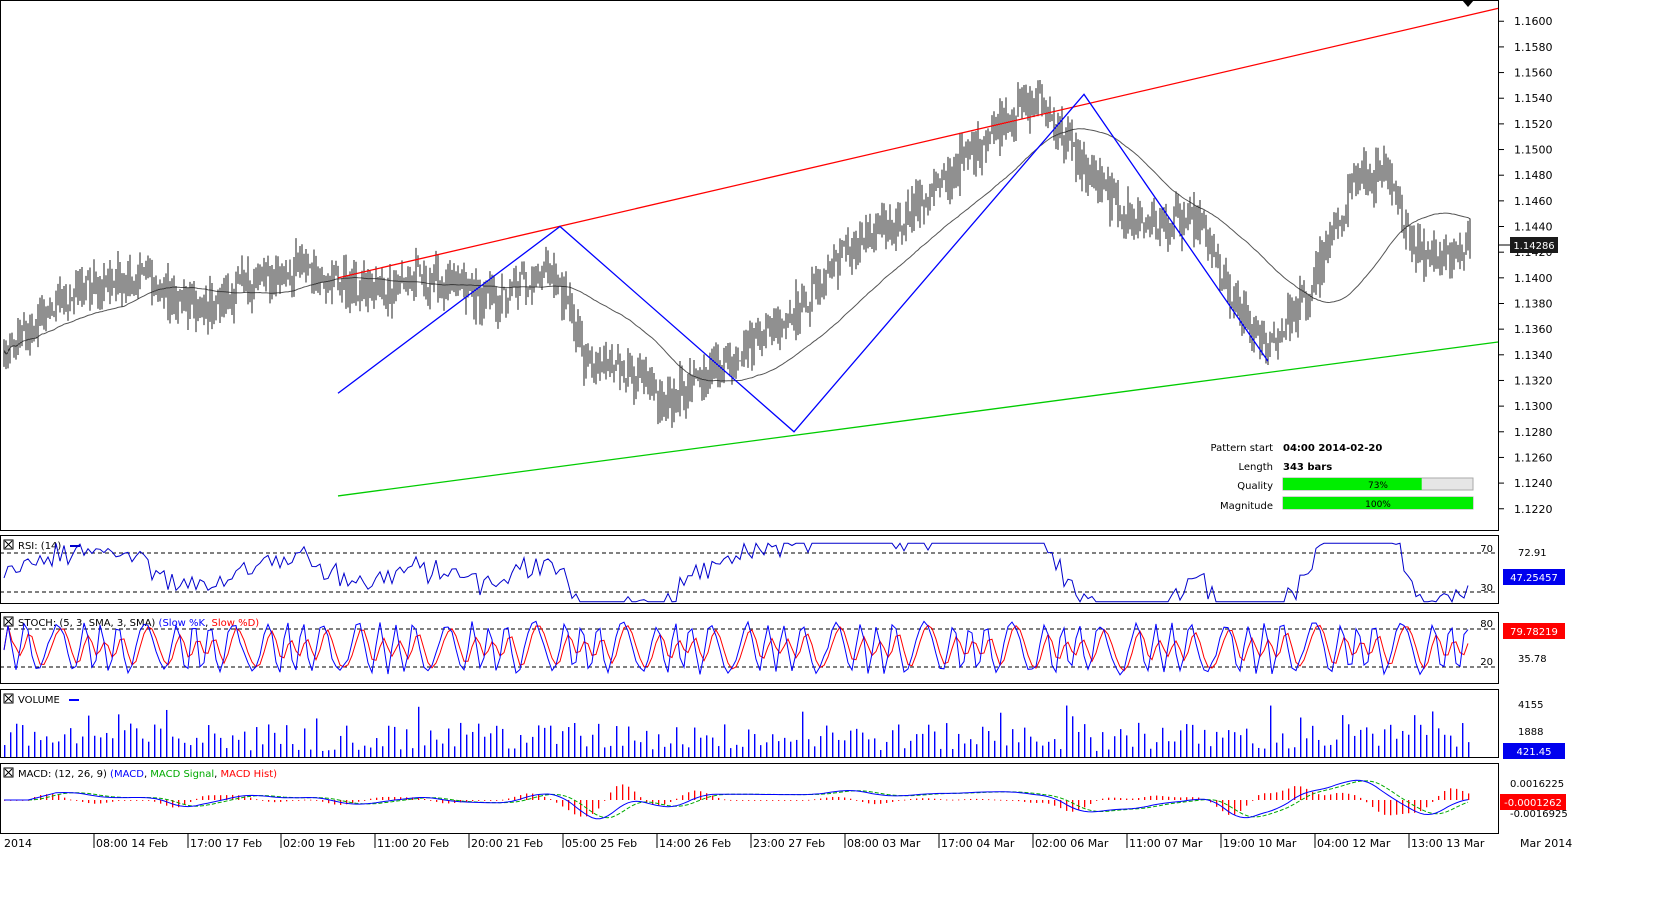  I want to click on price-tick-label: 1.1280, so click(1533, 432).